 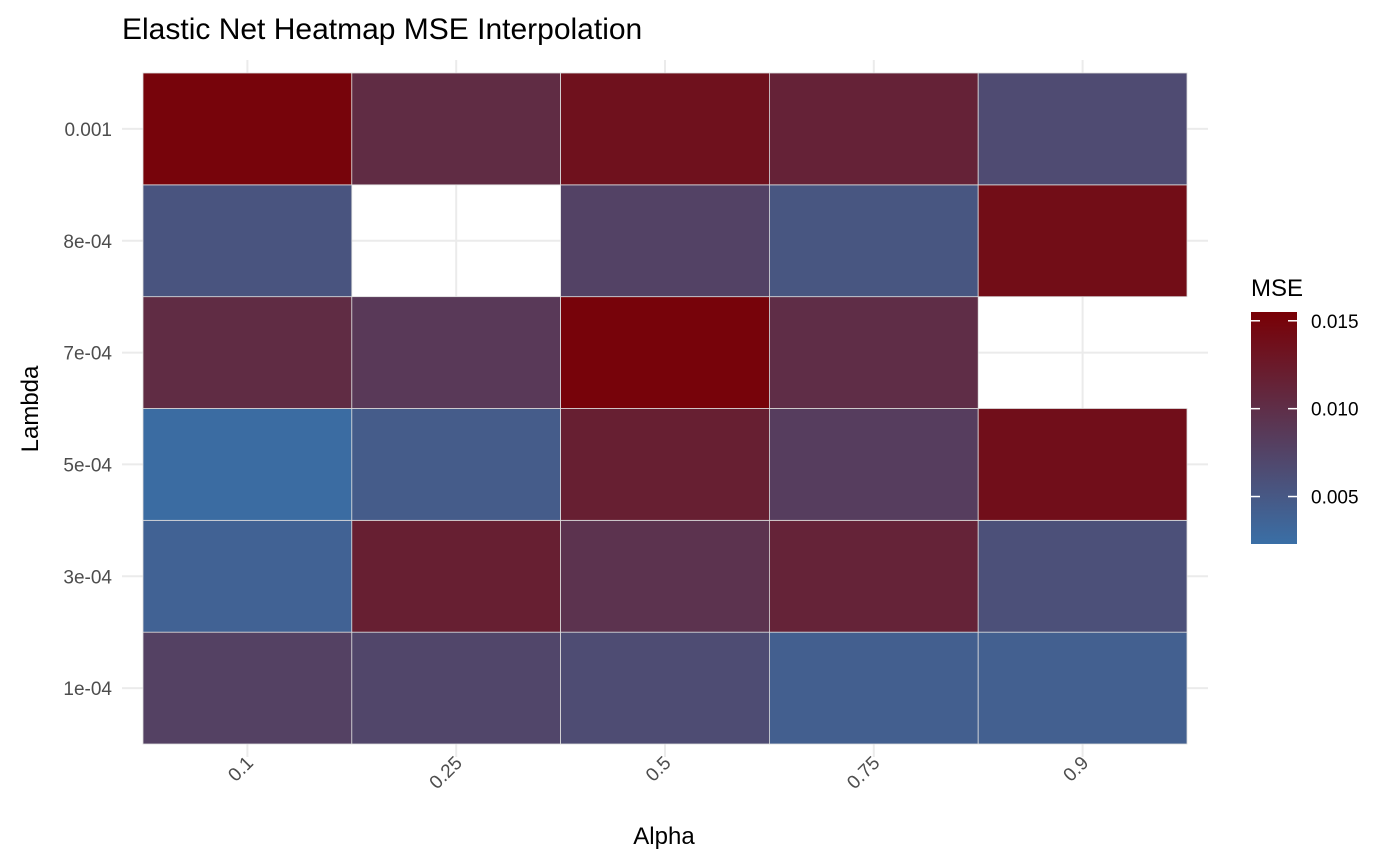 I want to click on legend-color-bar, so click(x=1274, y=428).